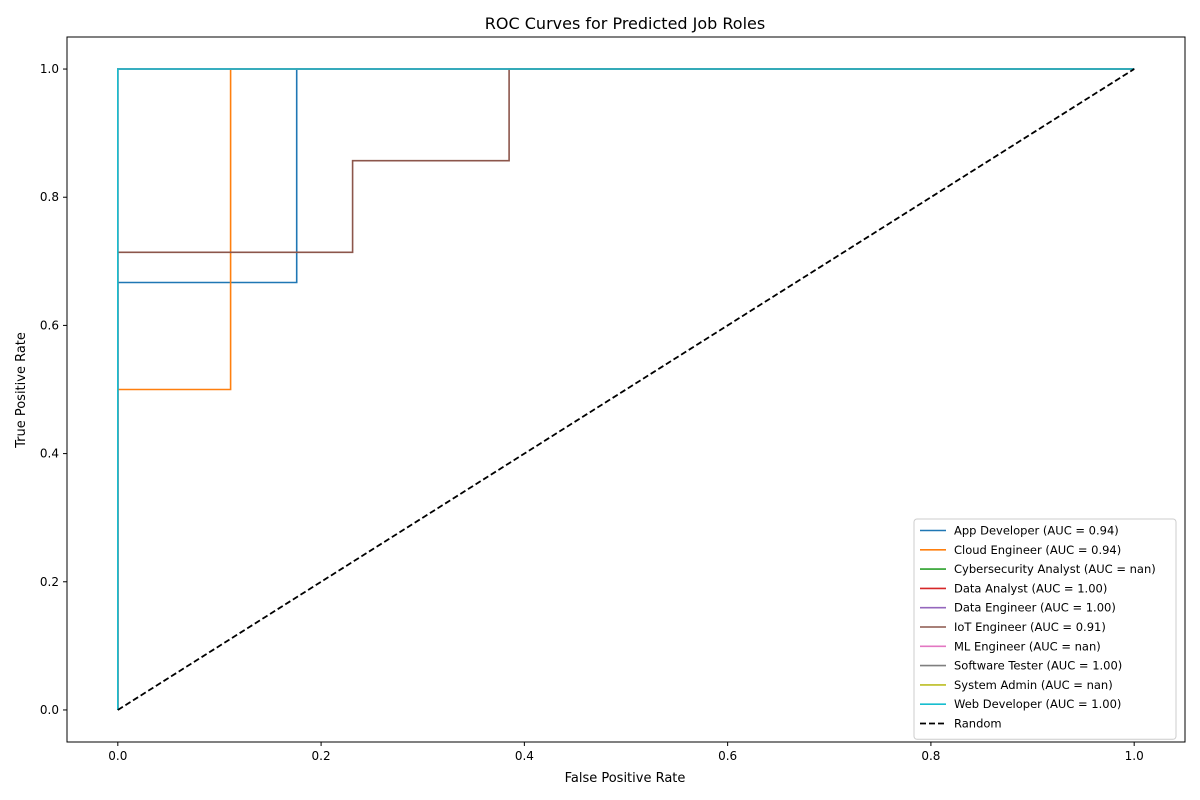  I want to click on y-tick-label: 0.2, so click(49, 582).